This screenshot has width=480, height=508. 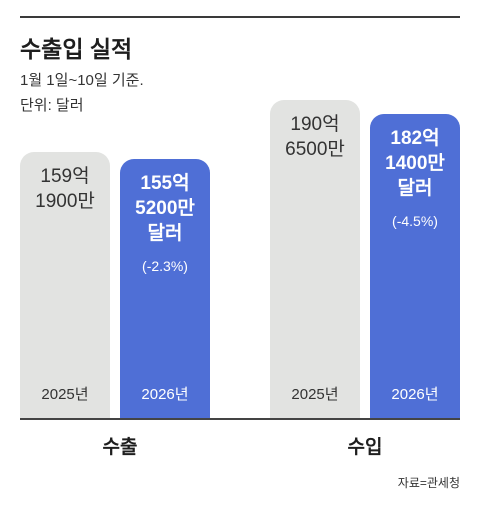 What do you see at coordinates (415, 221) in the screenshot?
I see `change-percent-label: (-4.5%)` at bounding box center [415, 221].